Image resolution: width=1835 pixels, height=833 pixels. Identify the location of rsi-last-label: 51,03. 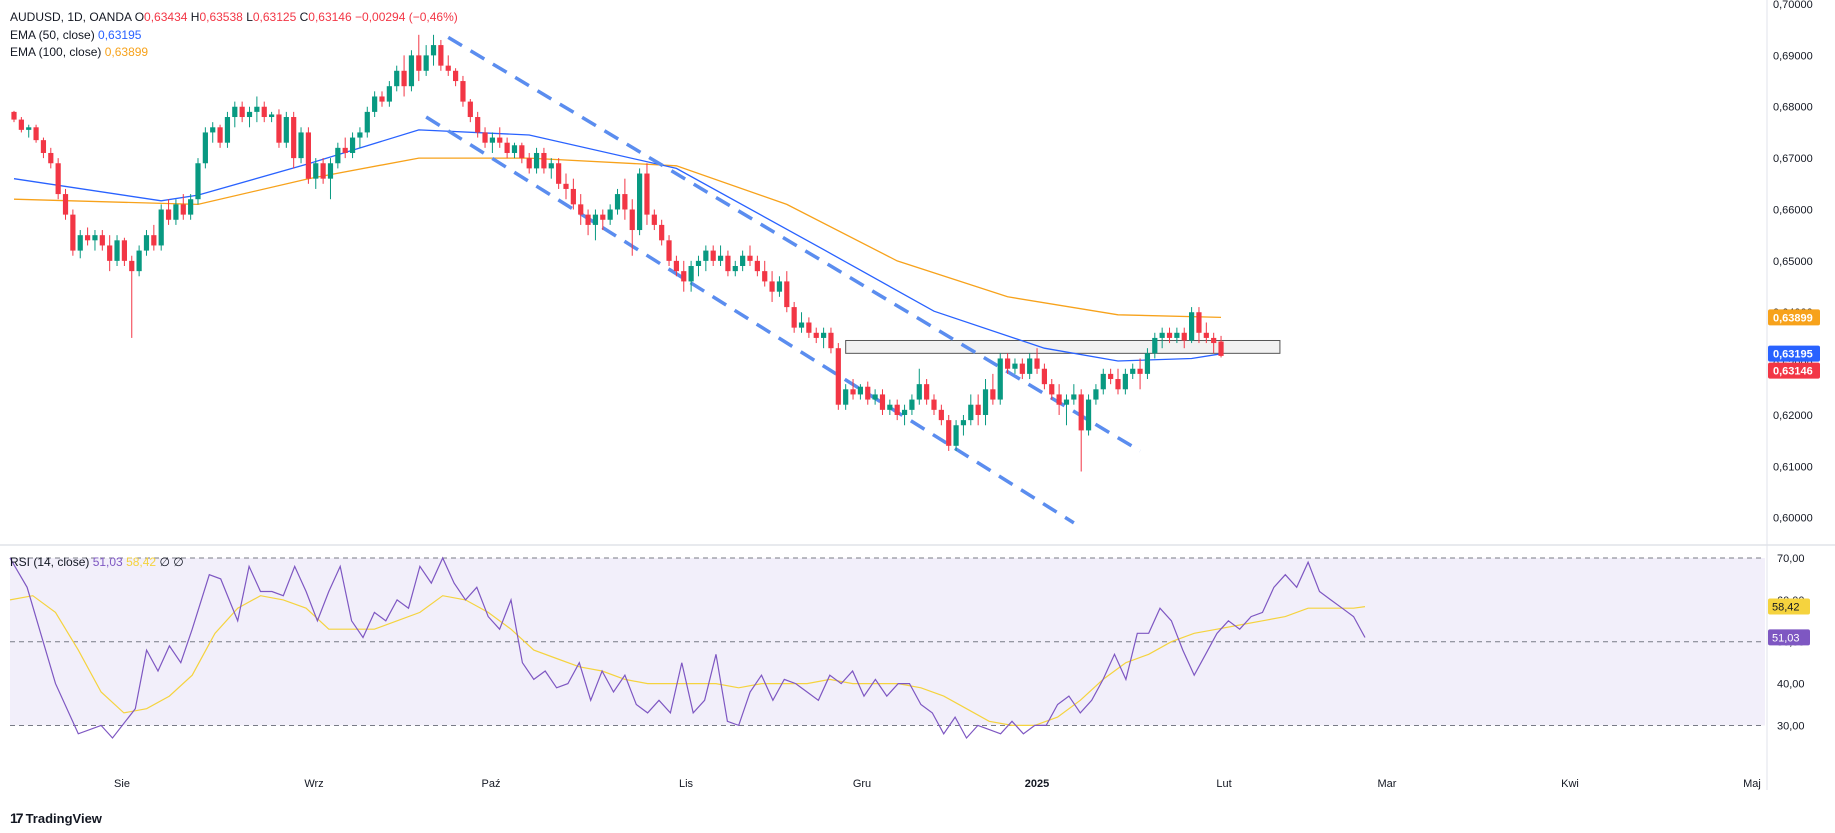
(1786, 638).